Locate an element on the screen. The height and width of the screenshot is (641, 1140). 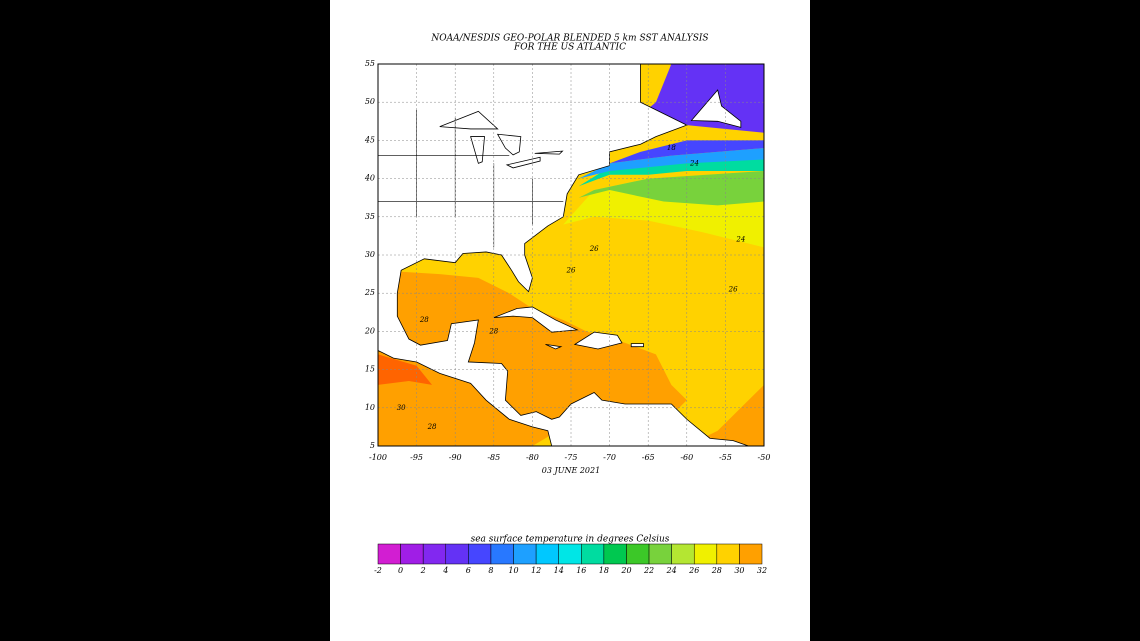
colorbar-tick-label: 24 is located at coordinates (671, 570).